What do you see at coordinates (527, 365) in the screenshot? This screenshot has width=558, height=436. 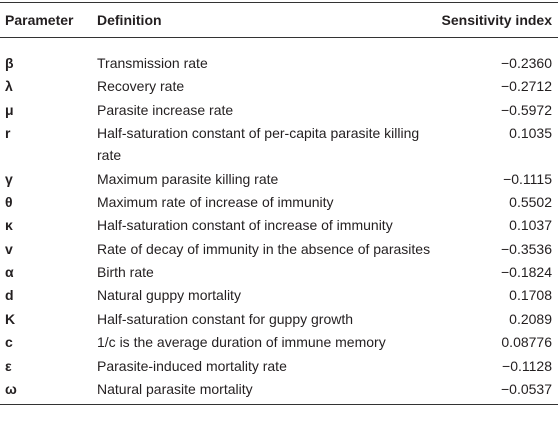 I see `sensitivity-cell: −0.1128` at bounding box center [527, 365].